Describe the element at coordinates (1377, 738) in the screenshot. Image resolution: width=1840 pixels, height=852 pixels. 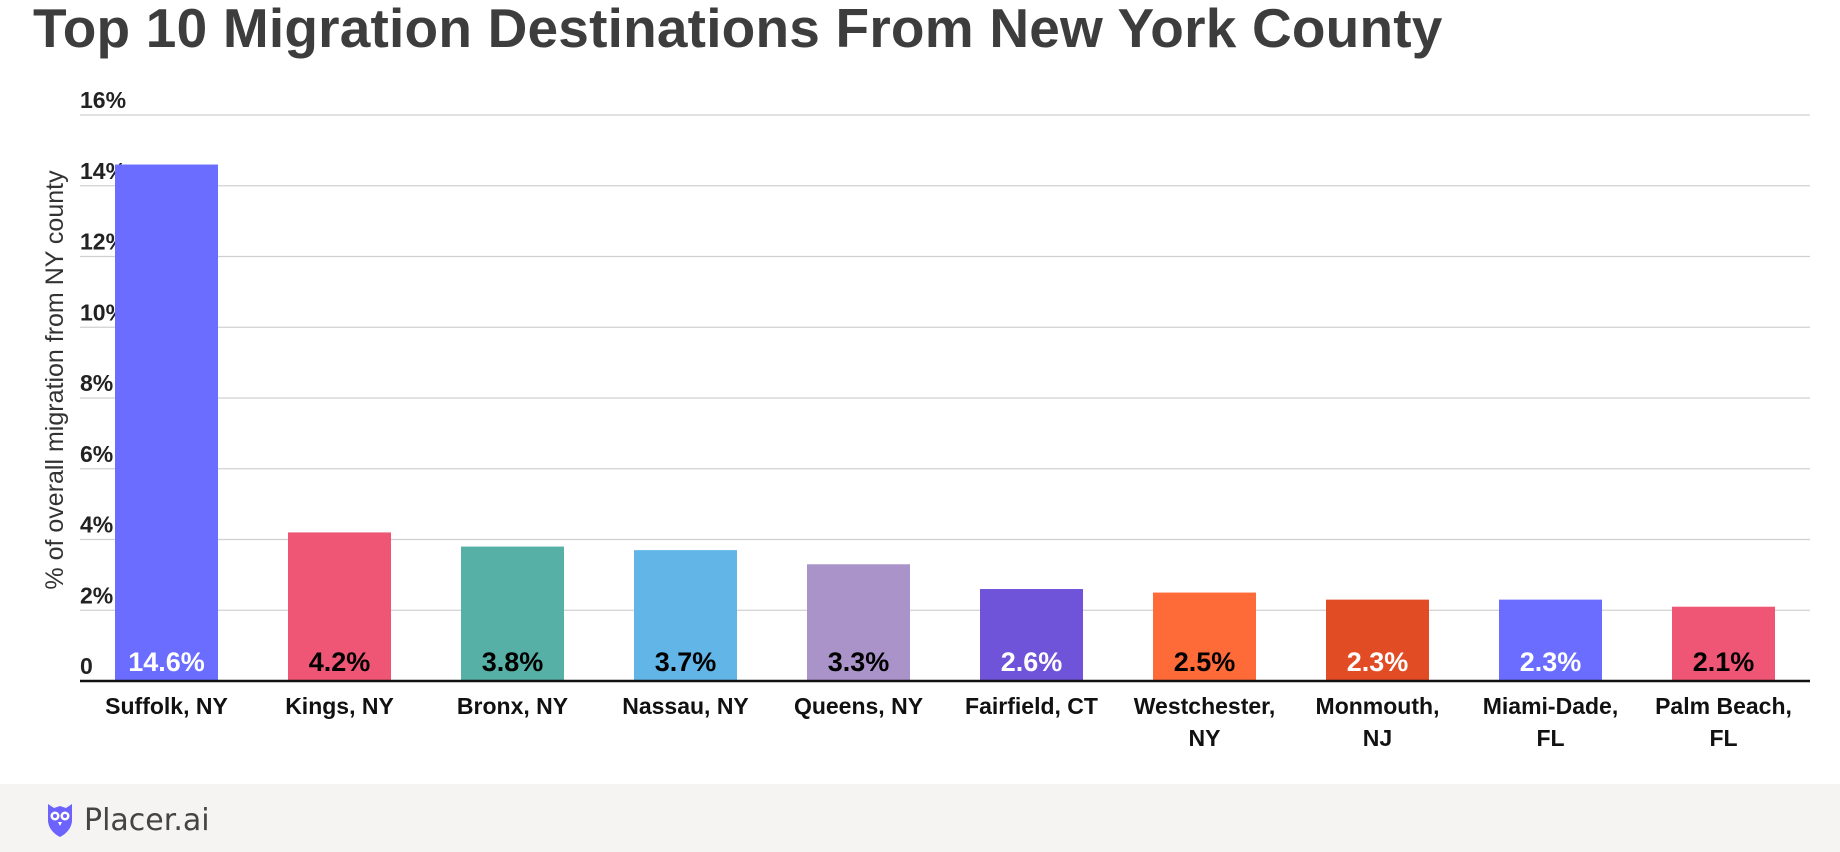
I see `x-category-label: NJ` at that location.